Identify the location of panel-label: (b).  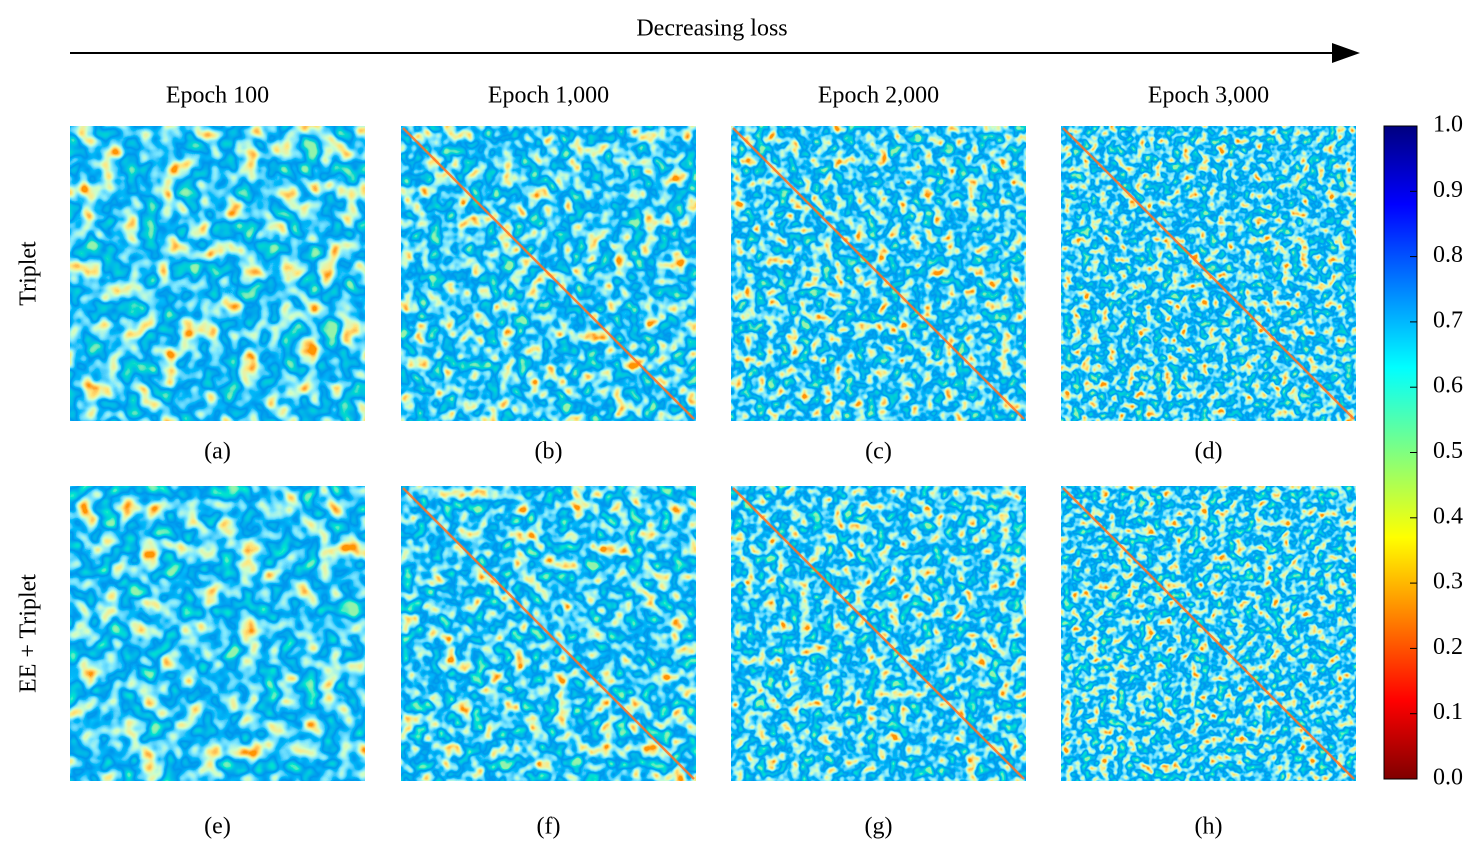
(549, 452).